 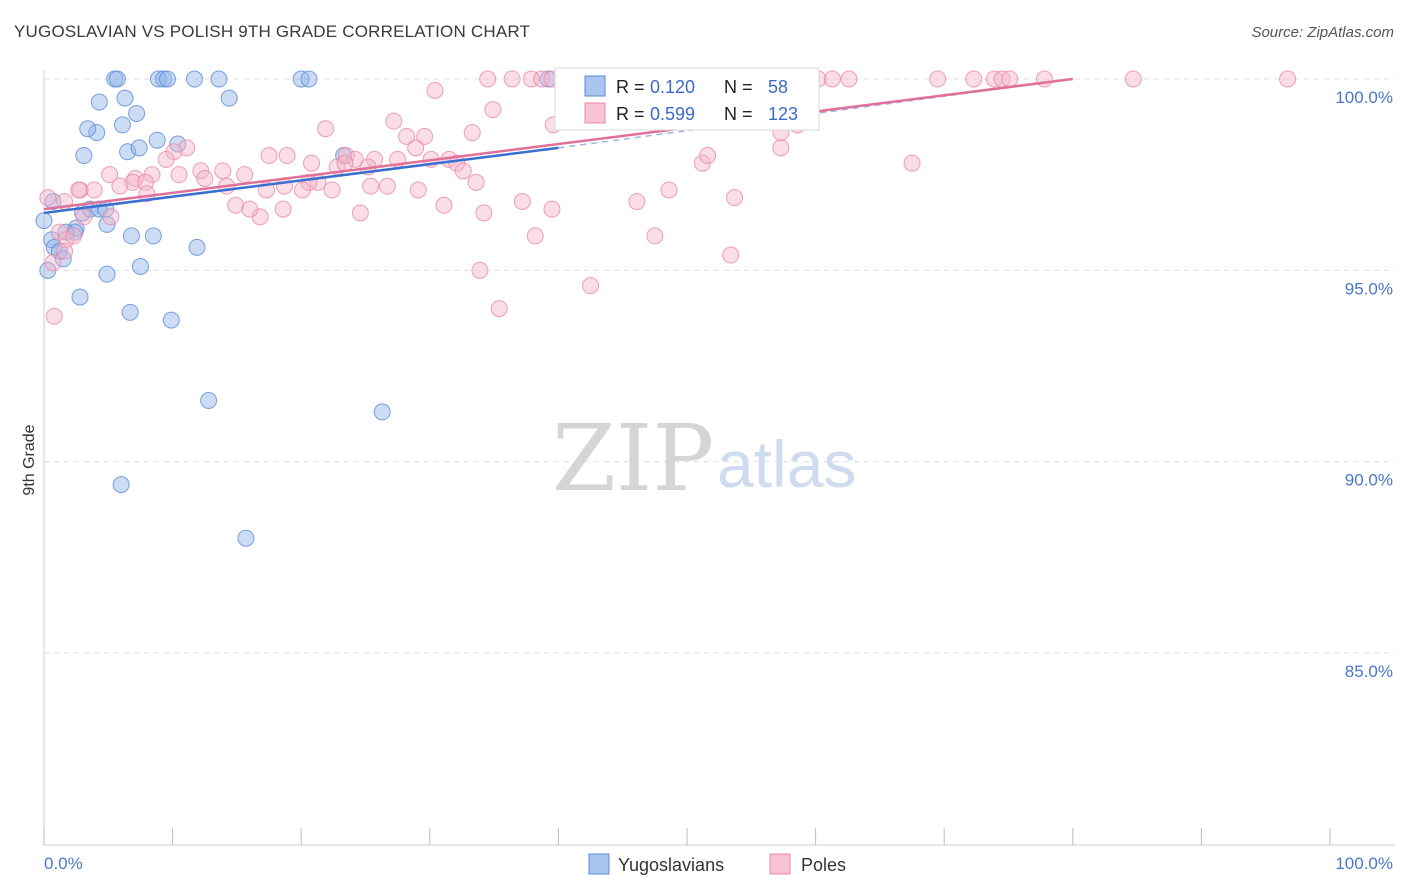 What do you see at coordinates (595, 113) in the screenshot?
I see `legend-swatch-pink` at bounding box center [595, 113].